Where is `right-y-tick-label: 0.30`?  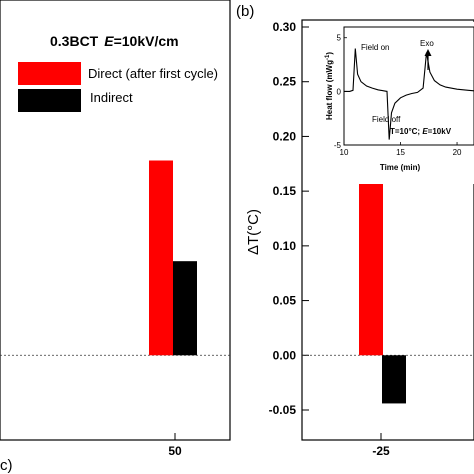
right-y-tick-label: 0.30 is located at coordinates (285, 27).